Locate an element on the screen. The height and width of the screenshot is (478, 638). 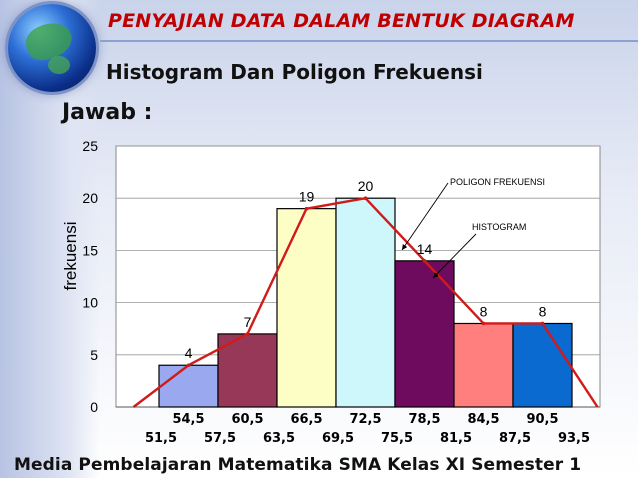
y-tick-label: 5 is located at coordinates (94, 355).